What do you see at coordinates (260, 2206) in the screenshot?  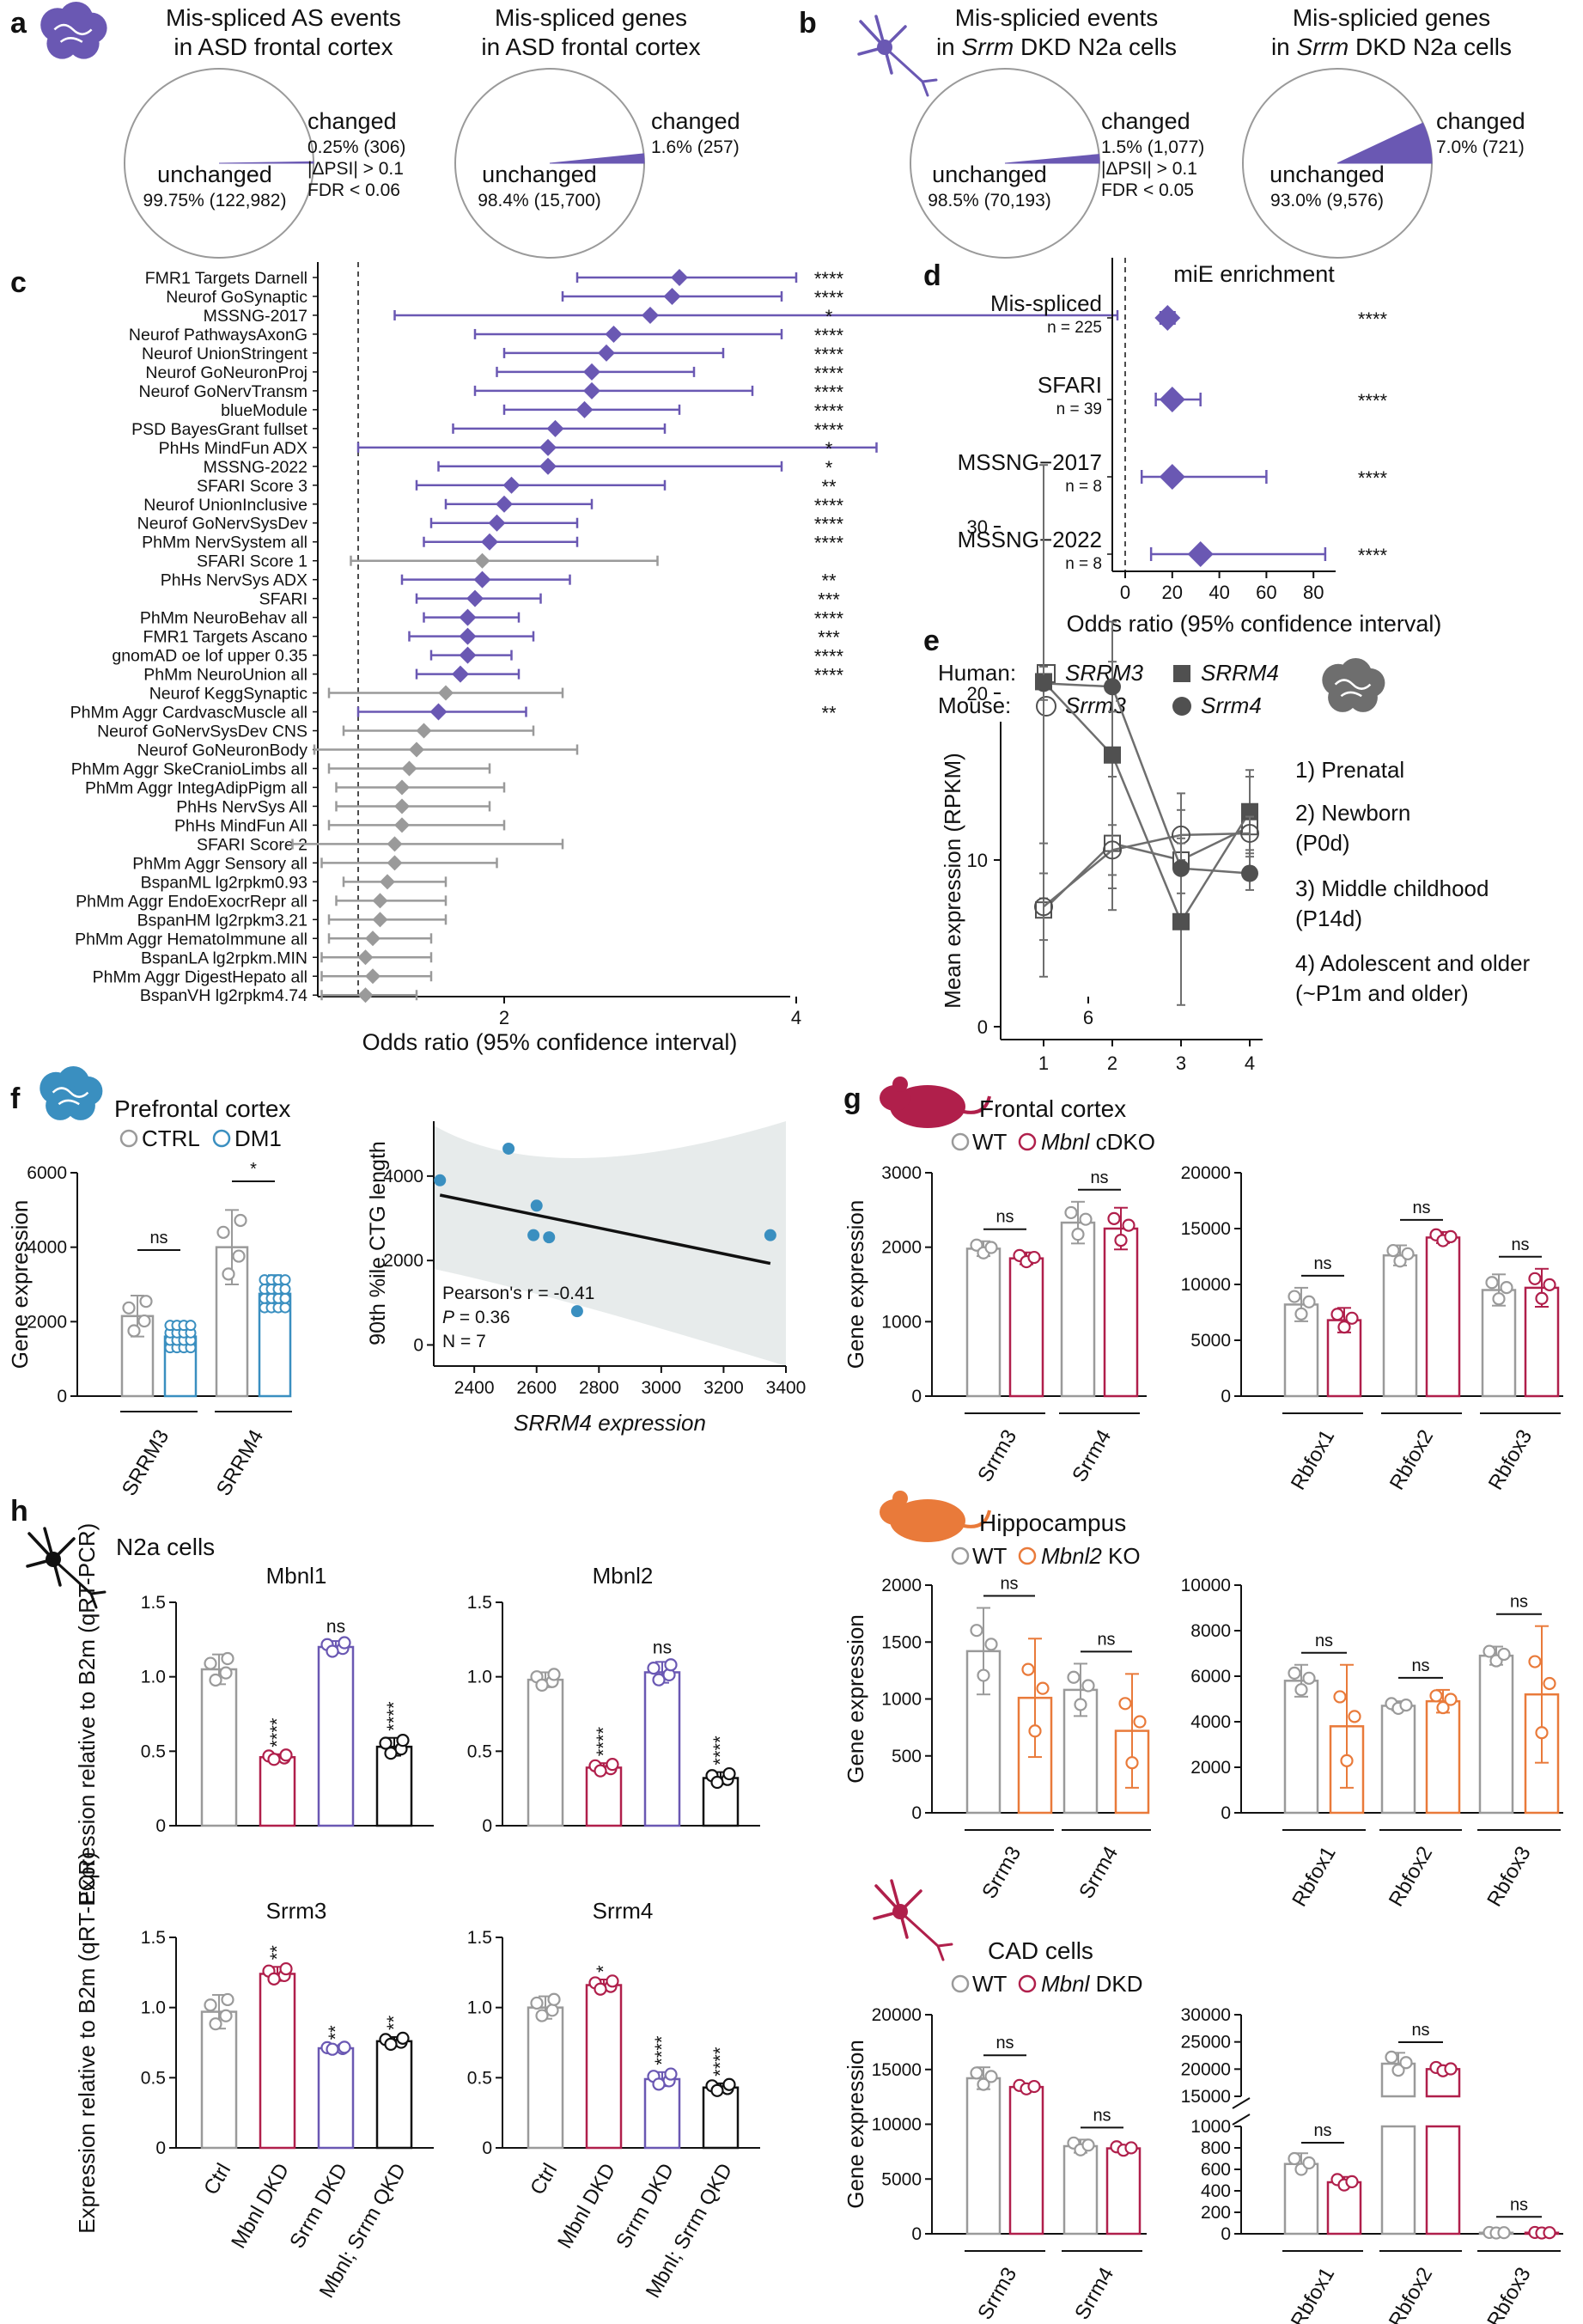 I see `x-category-label: Mbnl DKD` at bounding box center [260, 2206].